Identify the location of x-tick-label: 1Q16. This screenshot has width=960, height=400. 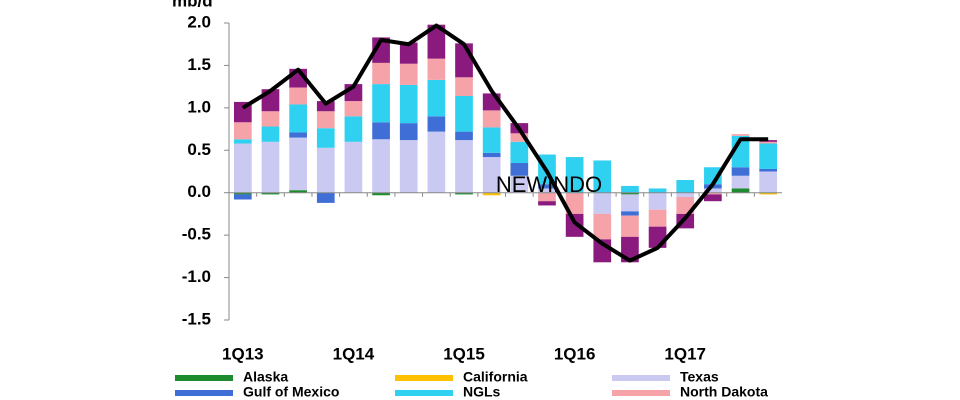
(575, 353).